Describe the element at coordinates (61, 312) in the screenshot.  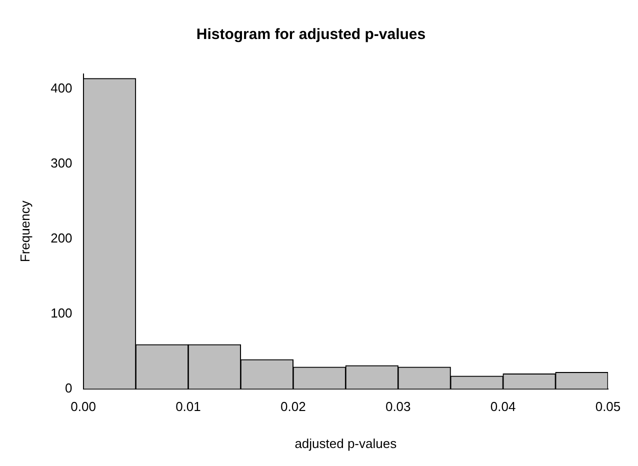
I see `y-tick-label: 100` at that location.